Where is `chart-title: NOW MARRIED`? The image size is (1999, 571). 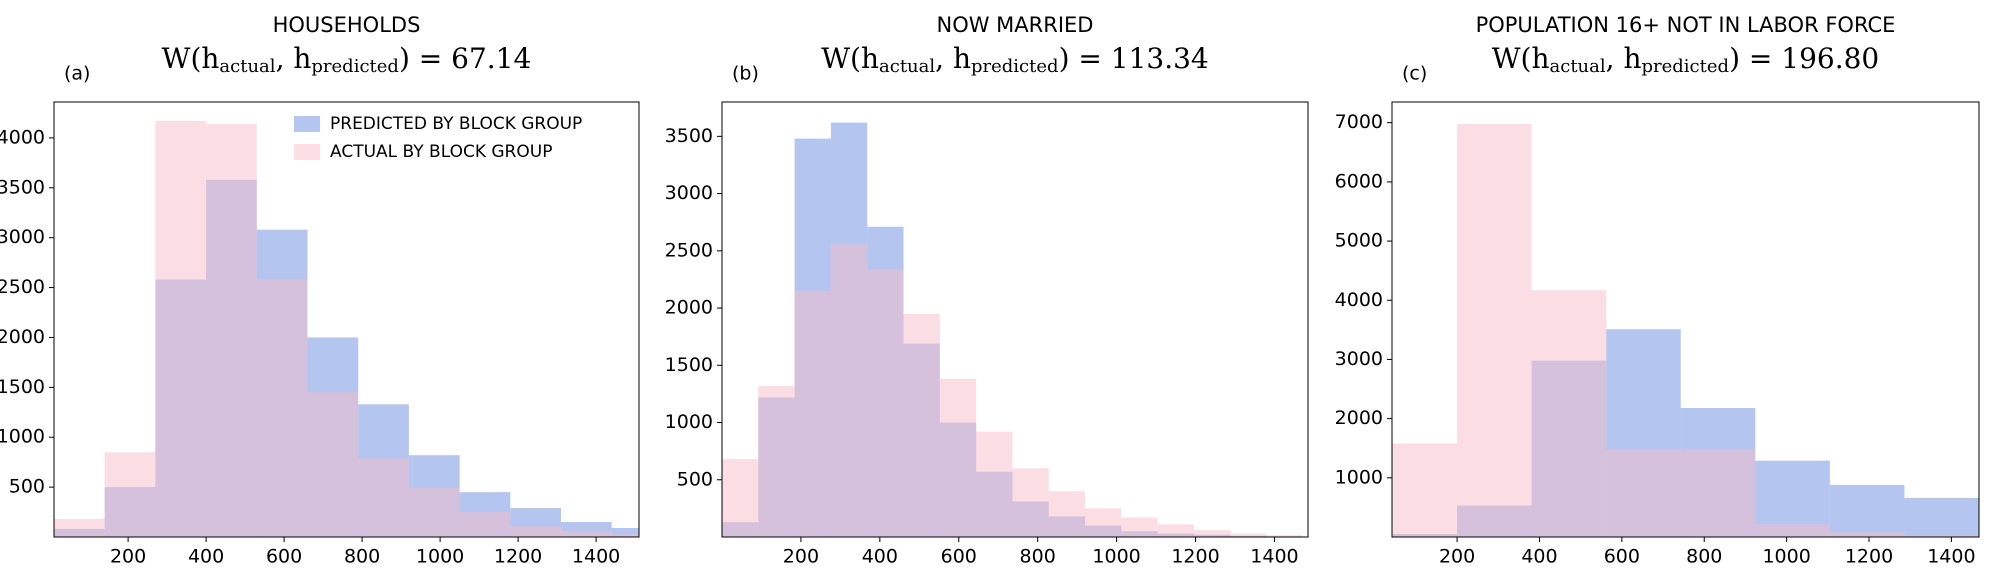
chart-title: NOW MARRIED is located at coordinates (1015, 25).